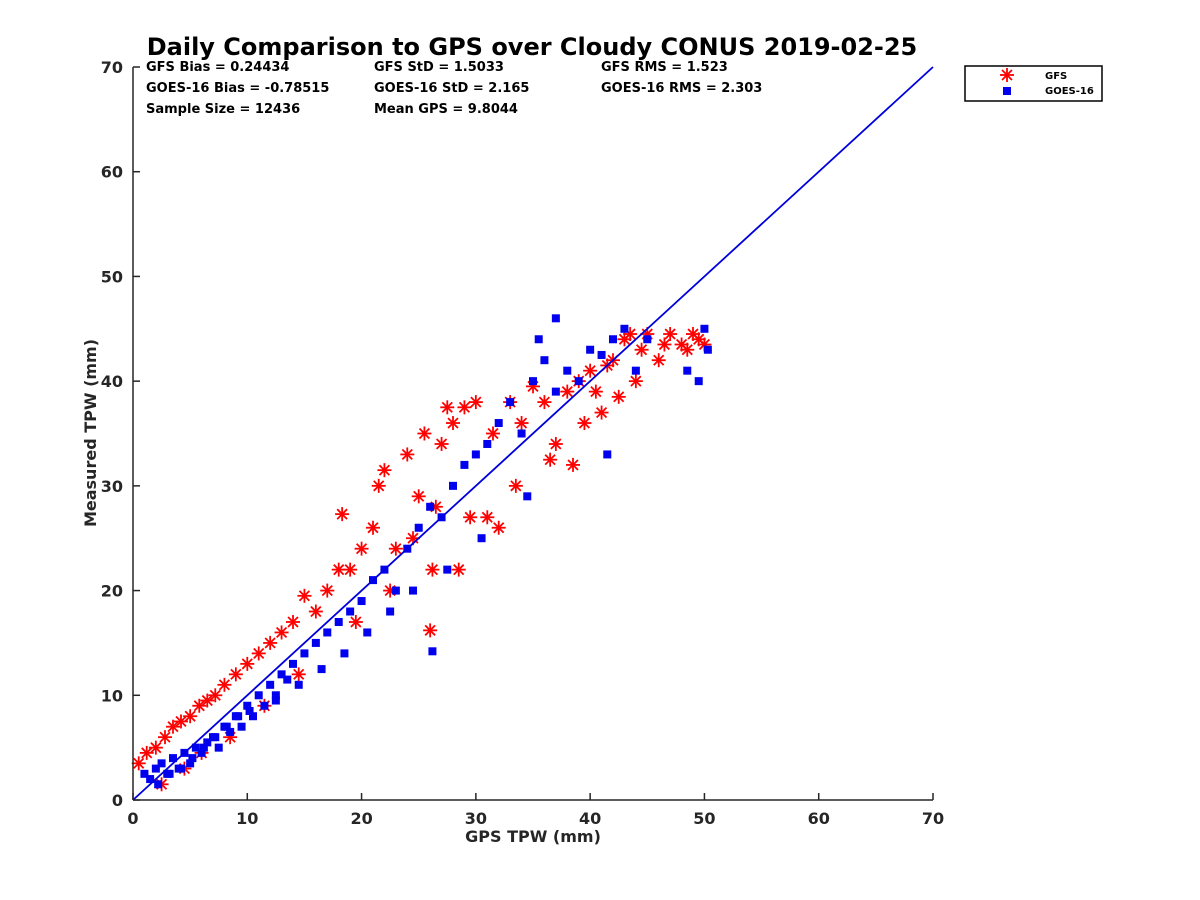  Describe the element at coordinates (590, 818) in the screenshot. I see `x-tick-label: 40` at that location.